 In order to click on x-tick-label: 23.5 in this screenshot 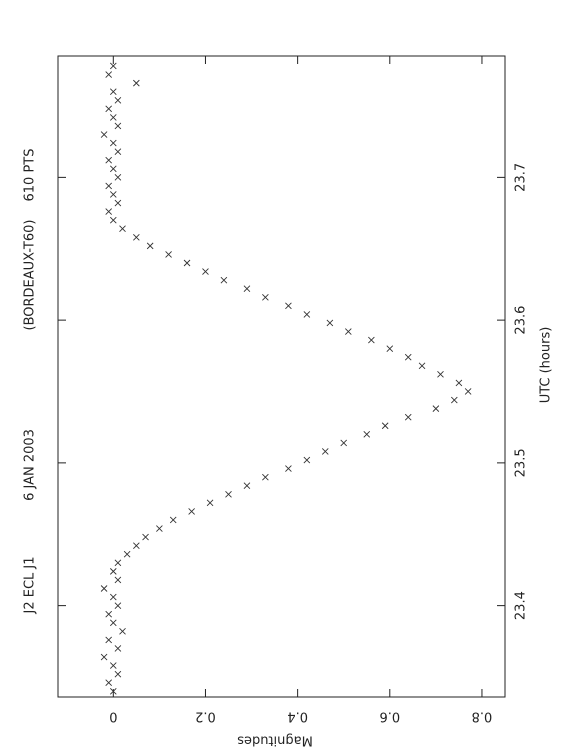, I will do `click(521, 462)`.